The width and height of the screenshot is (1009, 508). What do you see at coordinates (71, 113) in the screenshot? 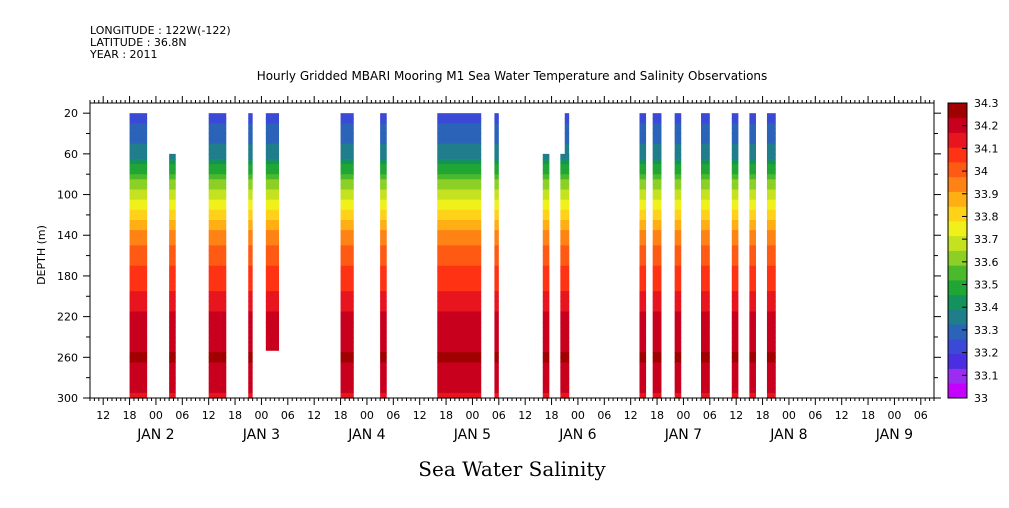
I see `y-tick-label: 20` at bounding box center [71, 113].